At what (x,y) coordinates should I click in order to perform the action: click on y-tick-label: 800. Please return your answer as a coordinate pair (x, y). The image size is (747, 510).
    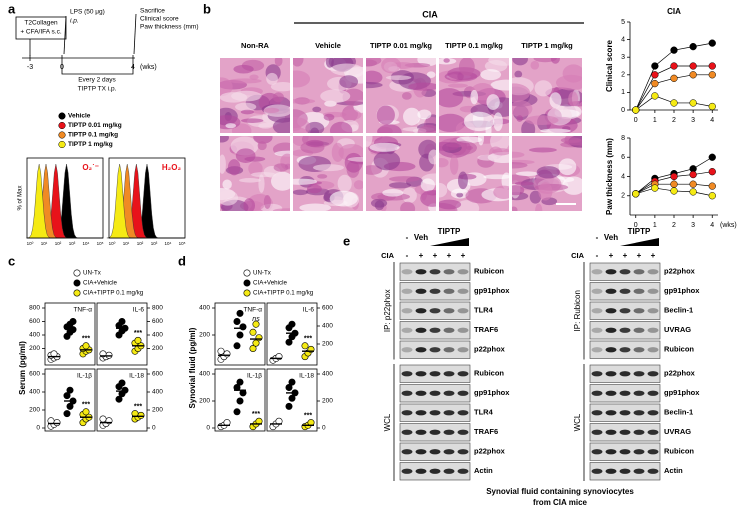
    Looking at the image, I should click on (157, 308).